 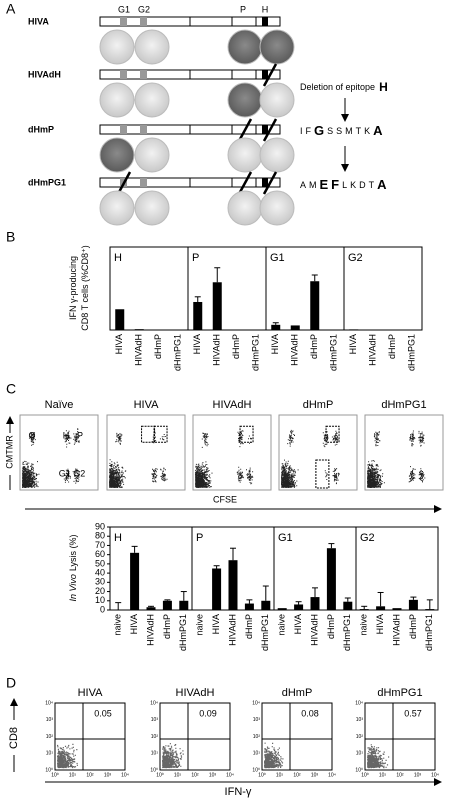 What do you see at coordinates (350, 131) in the screenshot?
I see `sequence-part: SSMTK` at bounding box center [350, 131].